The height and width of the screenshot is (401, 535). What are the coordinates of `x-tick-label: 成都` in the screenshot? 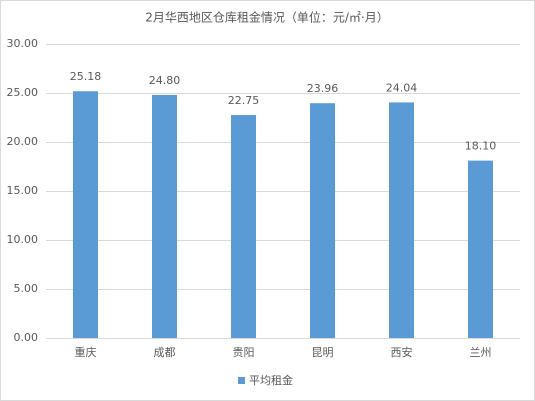 It's located at (165, 352).